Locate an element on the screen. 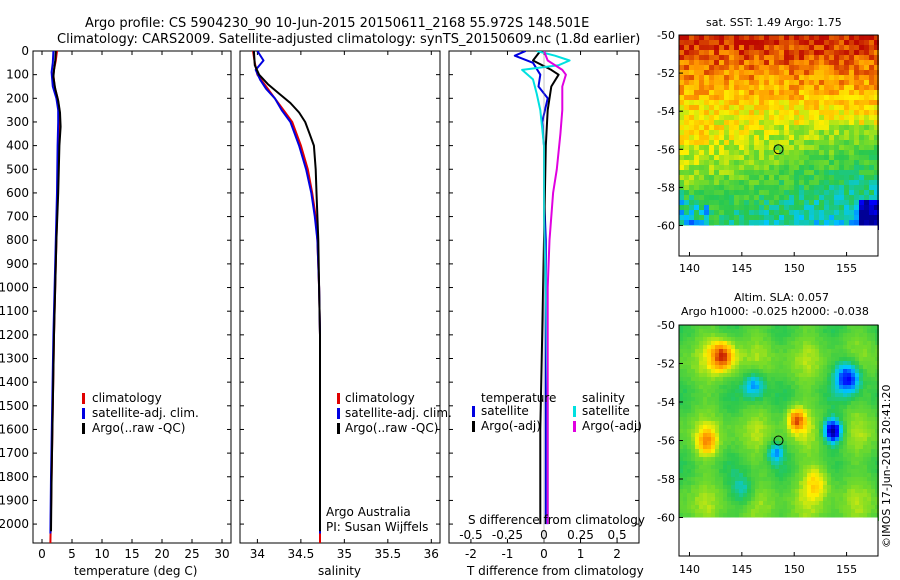 This screenshot has height=580, width=900. lon-tick-label: 140 is located at coordinates (689, 268).